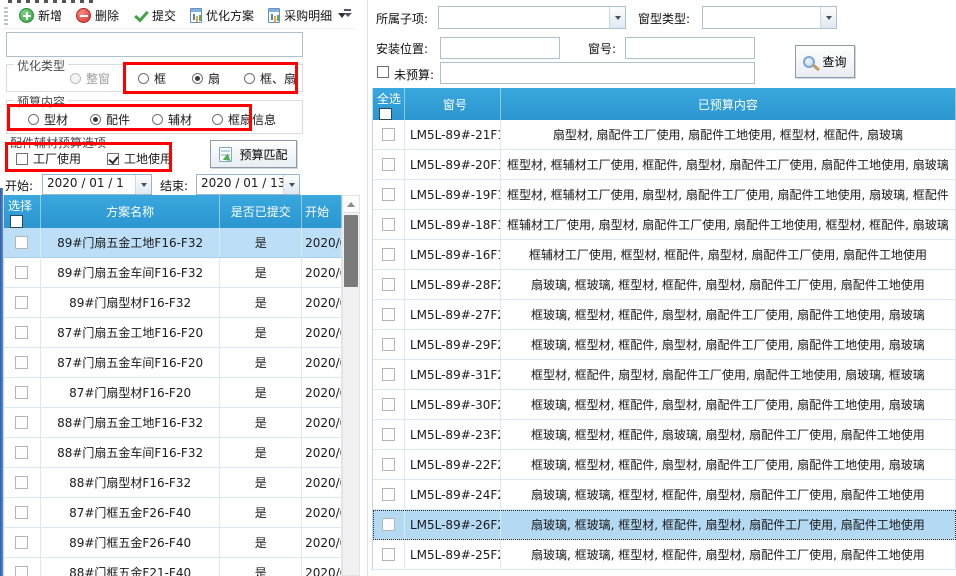 The image size is (956, 576). Describe the element at coordinates (173, 243) in the screenshot. I see `plan-table-row: 89#门扇五金工地F16-F32 是 2020/0` at that location.